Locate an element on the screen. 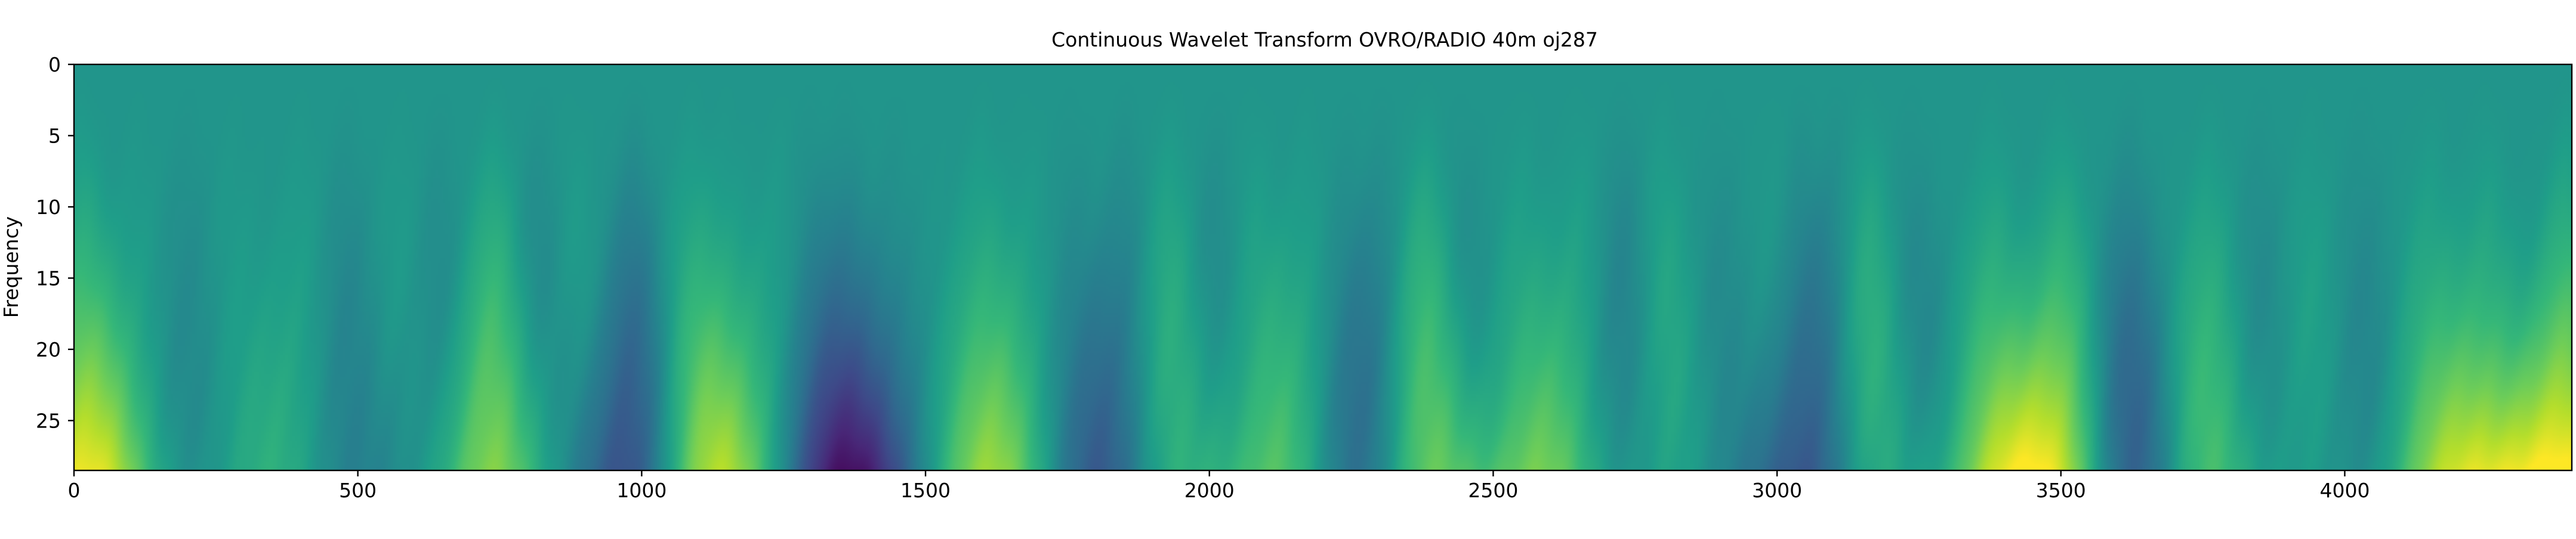 The width and height of the screenshot is (2576, 539). x-tick-label: 2000 is located at coordinates (1209, 490).